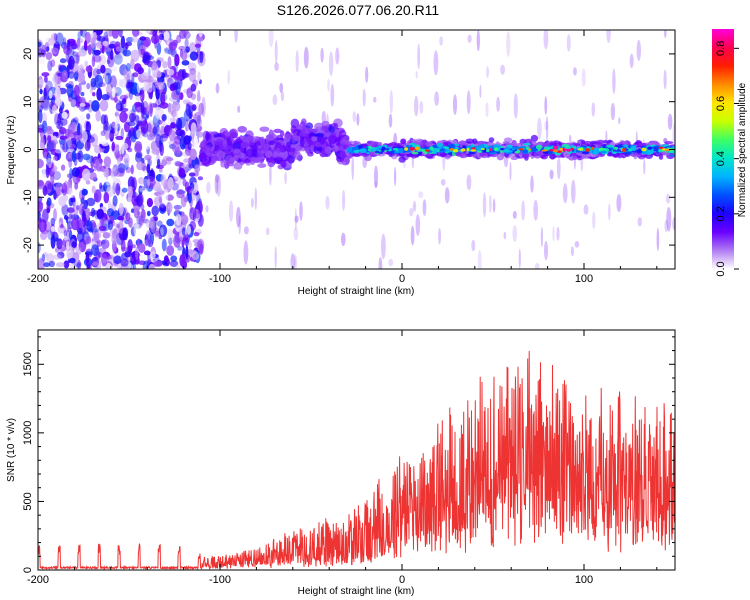 This screenshot has height=600, width=750. What do you see at coordinates (721, 213) in the screenshot?
I see `colorbar-tick-label: 0.2` at bounding box center [721, 213].